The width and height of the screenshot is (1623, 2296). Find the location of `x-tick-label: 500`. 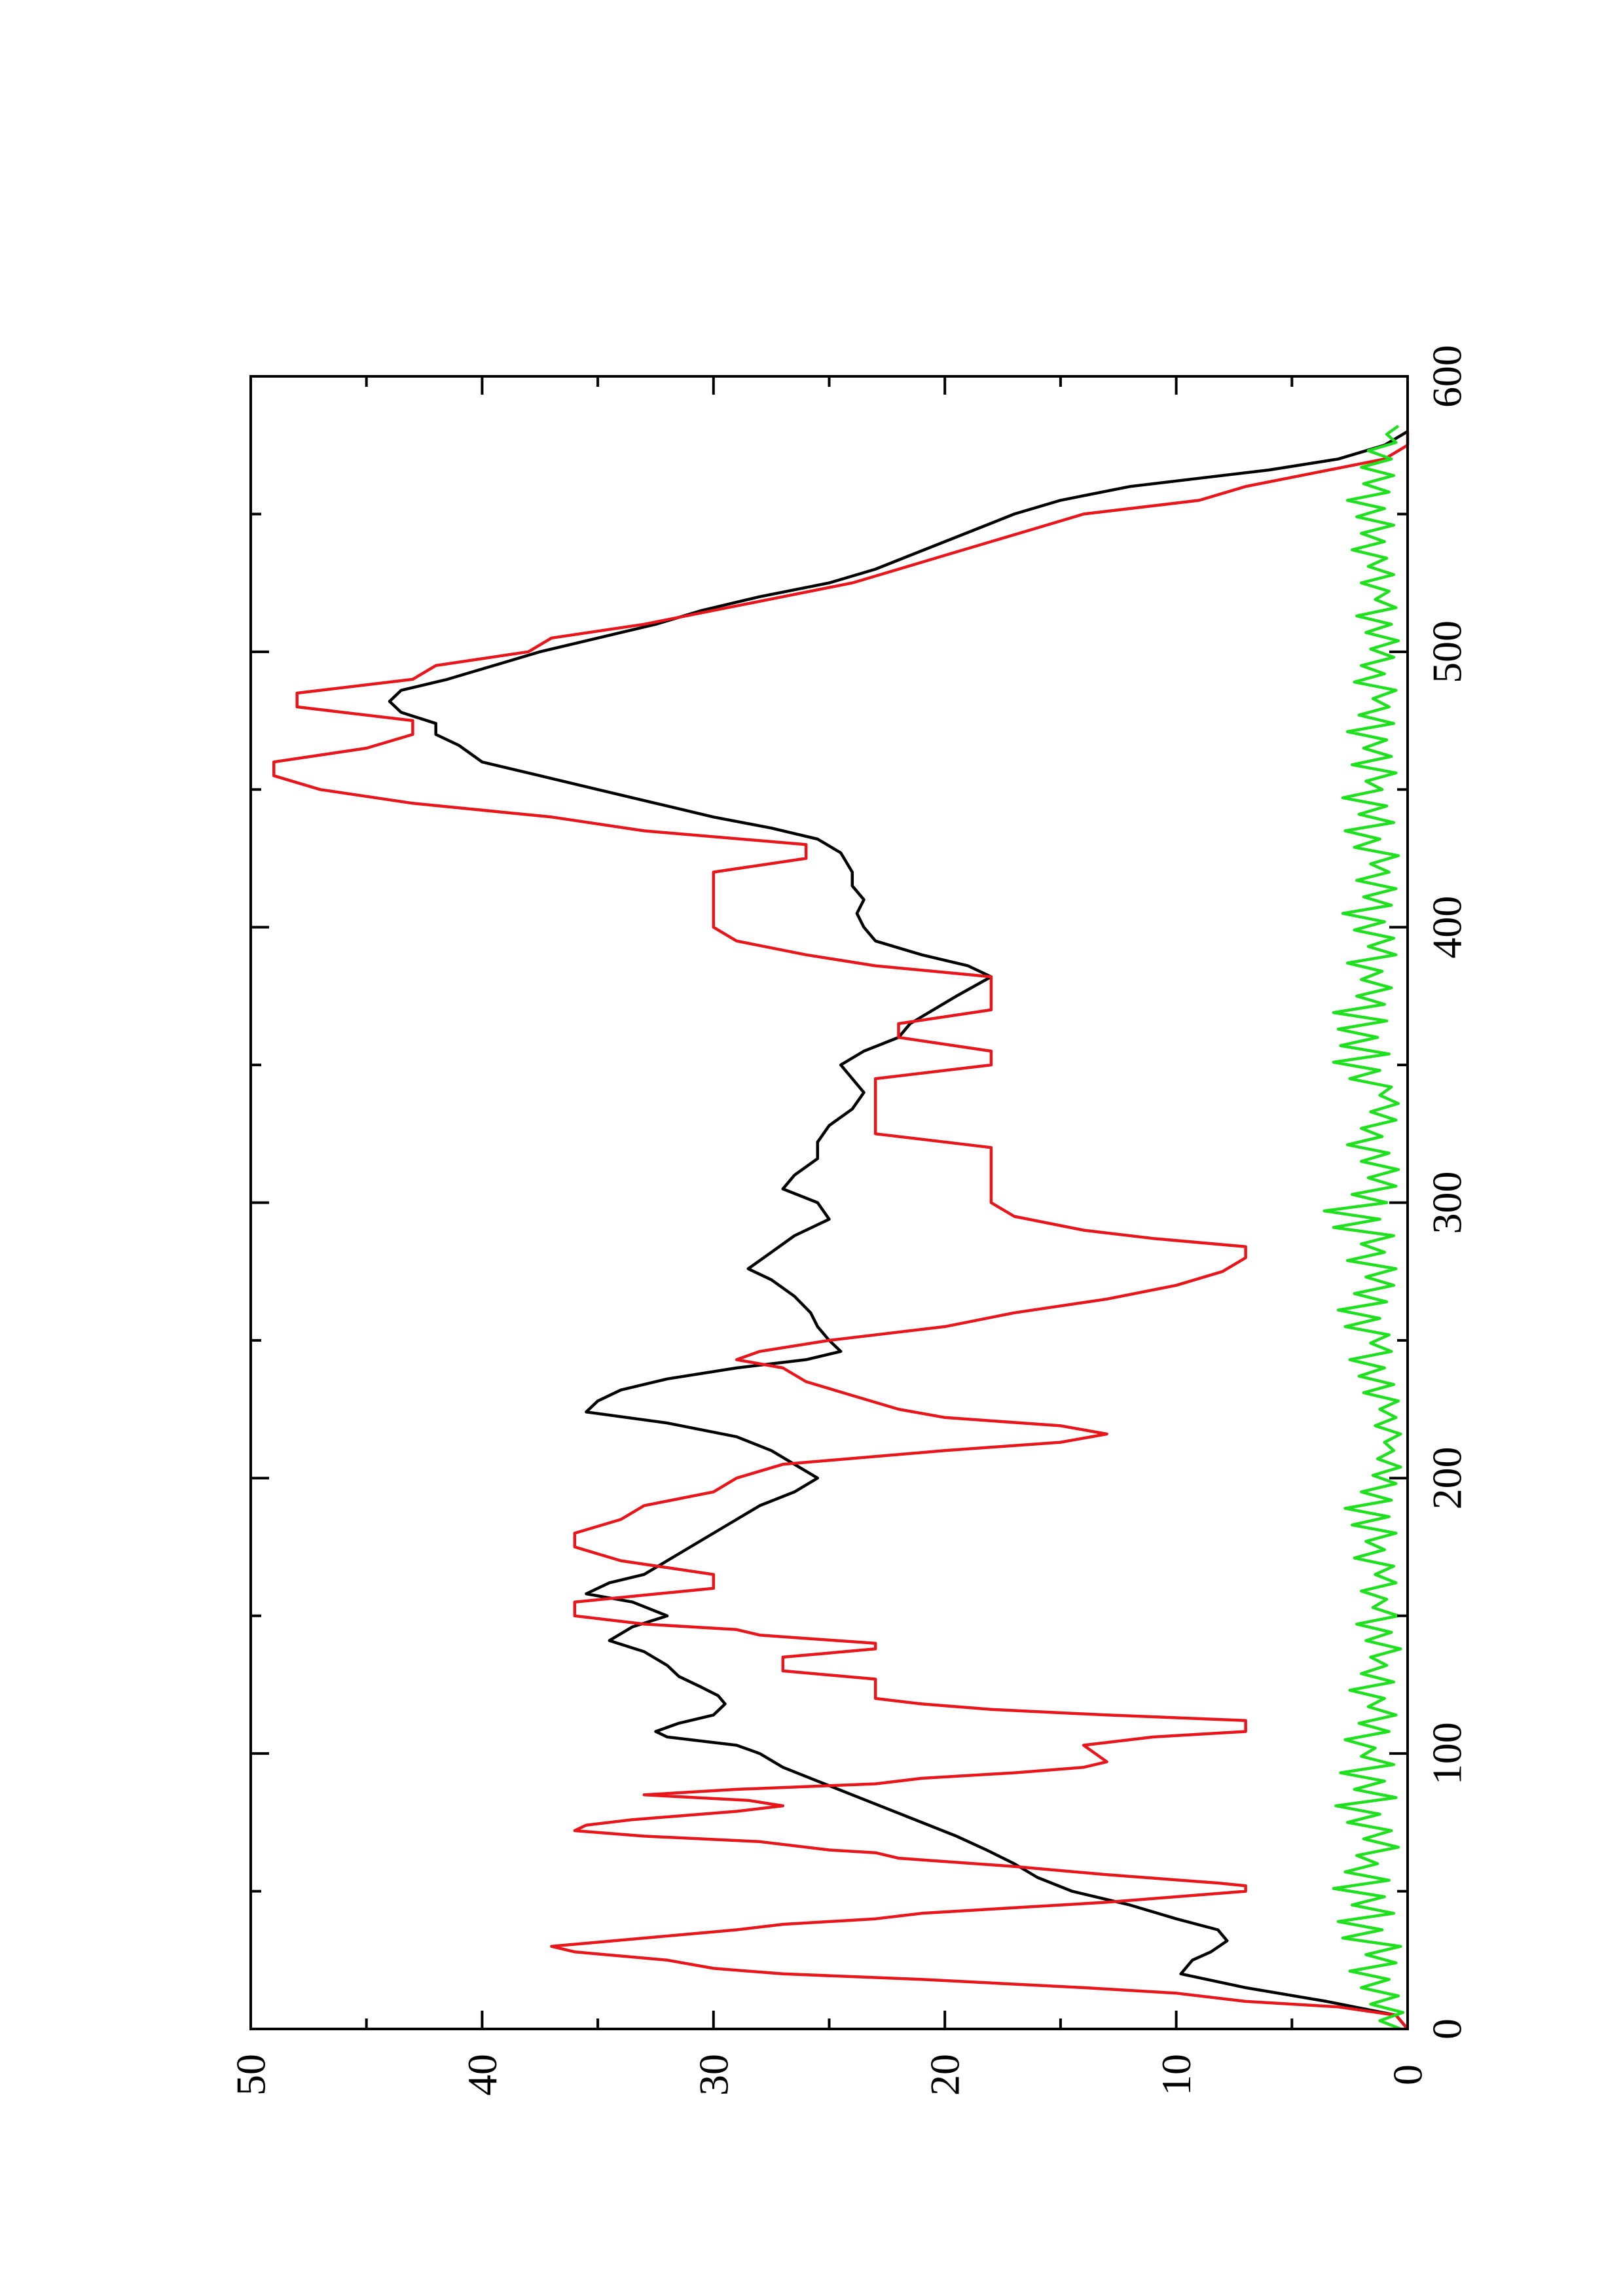

x-tick-label: 500 is located at coordinates (1447, 651).